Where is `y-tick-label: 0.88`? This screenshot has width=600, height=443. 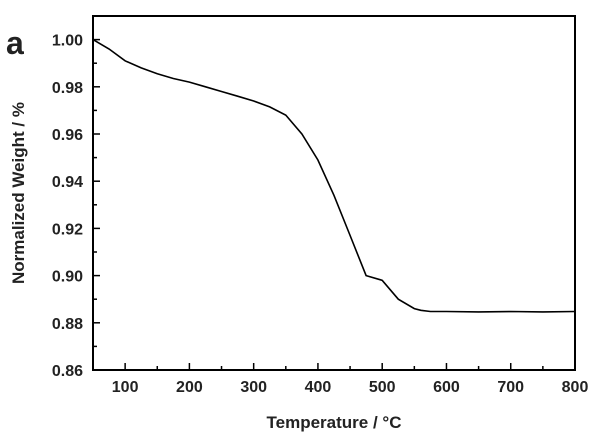
y-tick-label: 0.88 is located at coordinates (67, 324).